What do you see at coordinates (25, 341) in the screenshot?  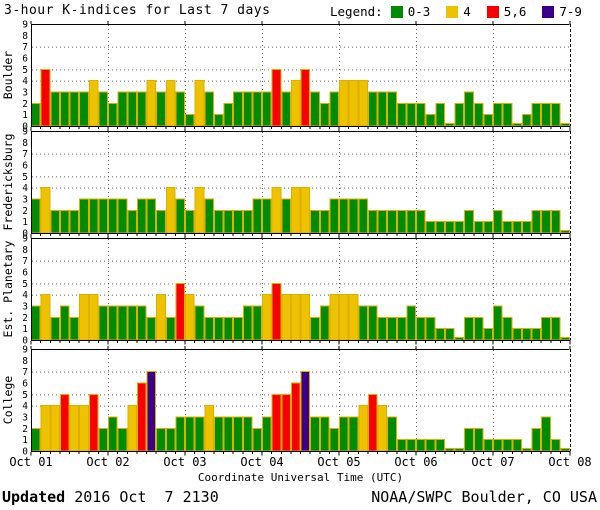 I see `y-tick-label: 0` at bounding box center [25, 341].